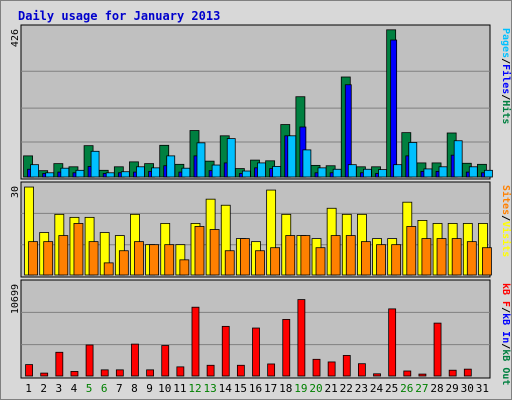  What do you see at coordinates (240, 388) in the screenshot?
I see `x-tick-label: 15` at bounding box center [240, 388].